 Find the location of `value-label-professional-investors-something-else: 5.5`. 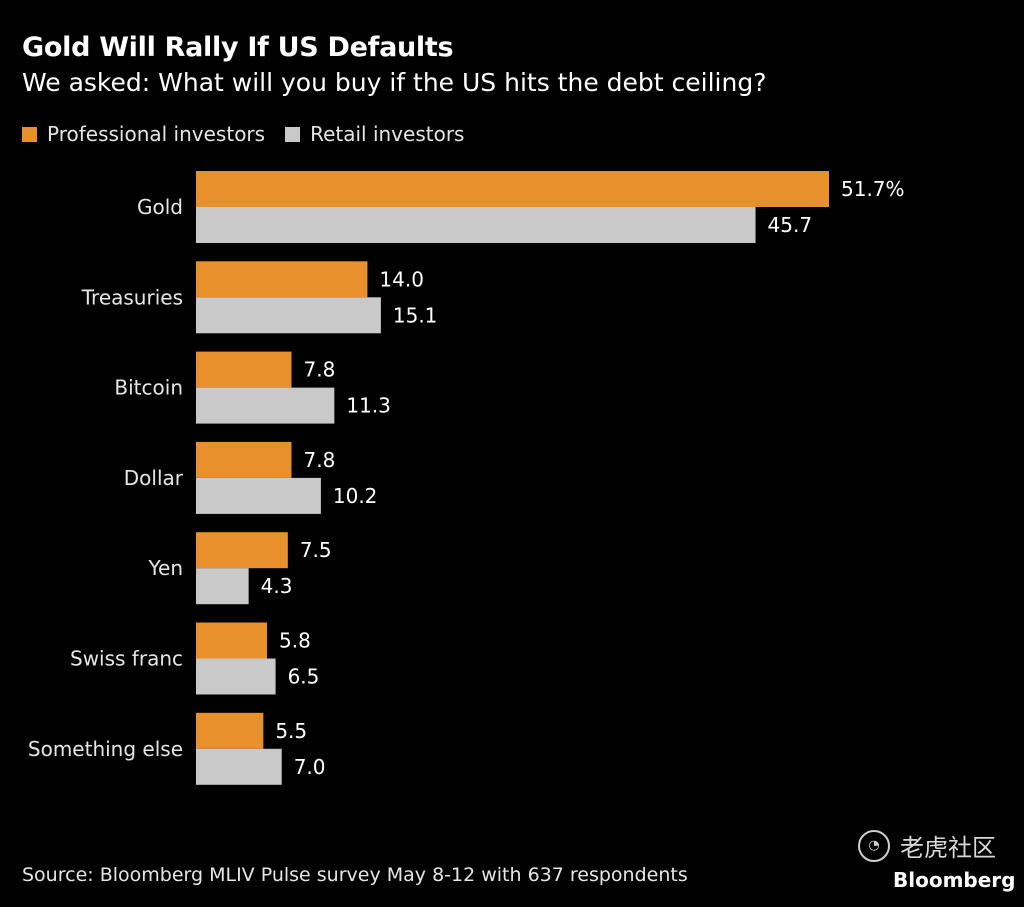

value-label-professional-investors-something-else: 5.5 is located at coordinates (291, 731).